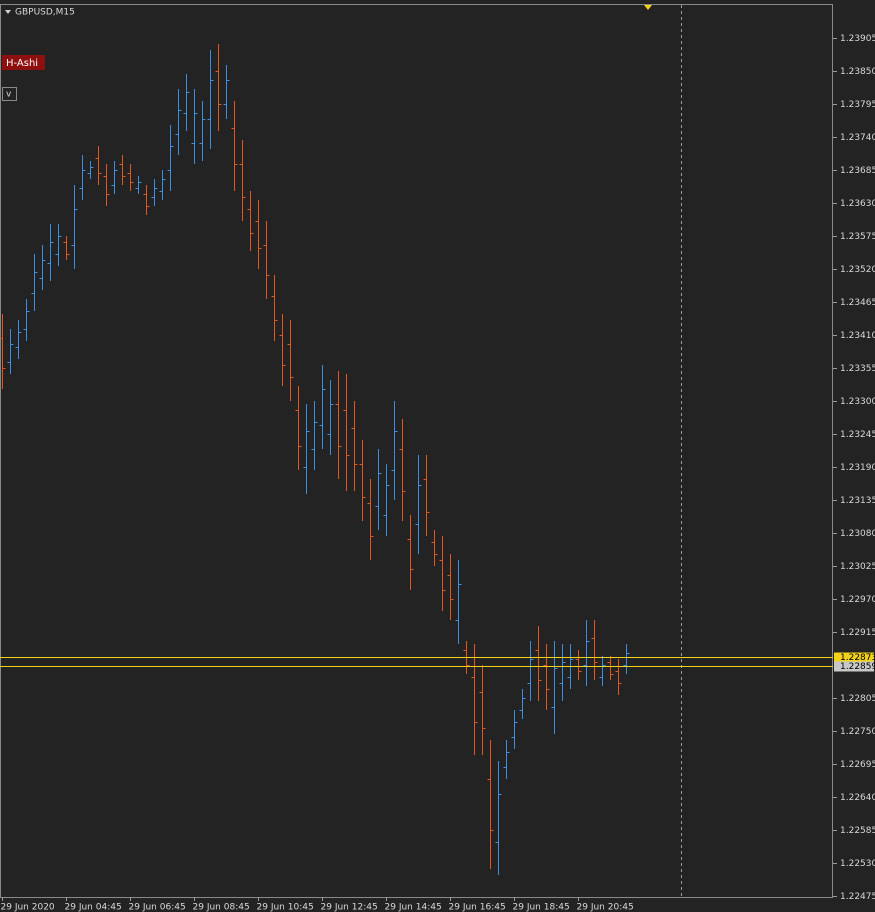  Describe the element at coordinates (857, 171) in the screenshot. I see `y-tick-label: 1.23685` at that location.